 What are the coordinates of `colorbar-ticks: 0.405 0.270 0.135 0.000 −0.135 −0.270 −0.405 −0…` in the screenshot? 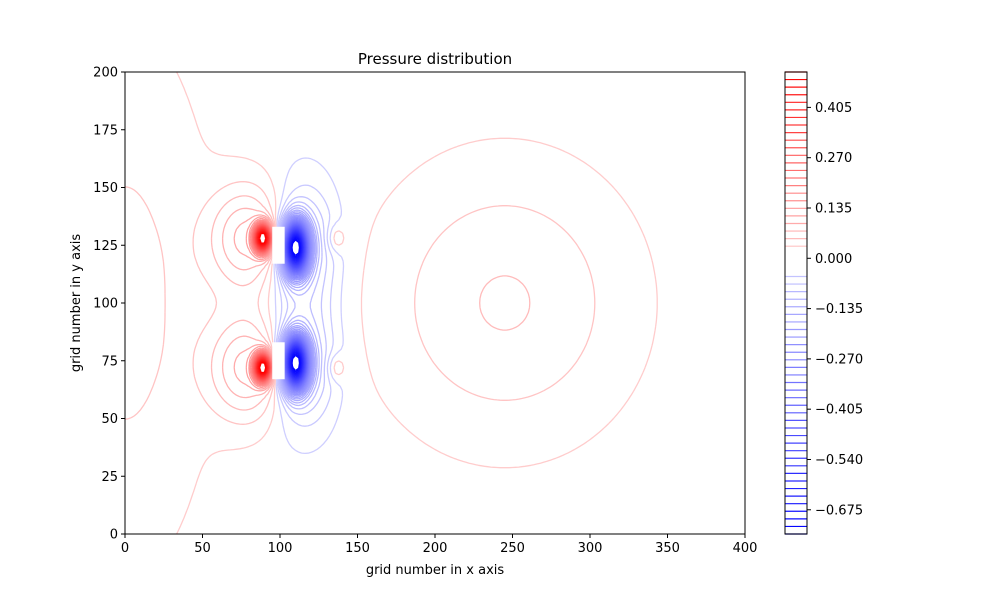 It's located at (835, 309).